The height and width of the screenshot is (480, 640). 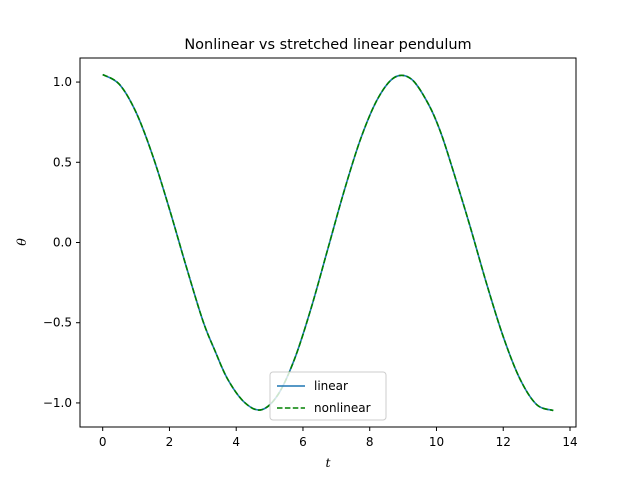 I want to click on x-tick-label: 2, so click(x=170, y=442).